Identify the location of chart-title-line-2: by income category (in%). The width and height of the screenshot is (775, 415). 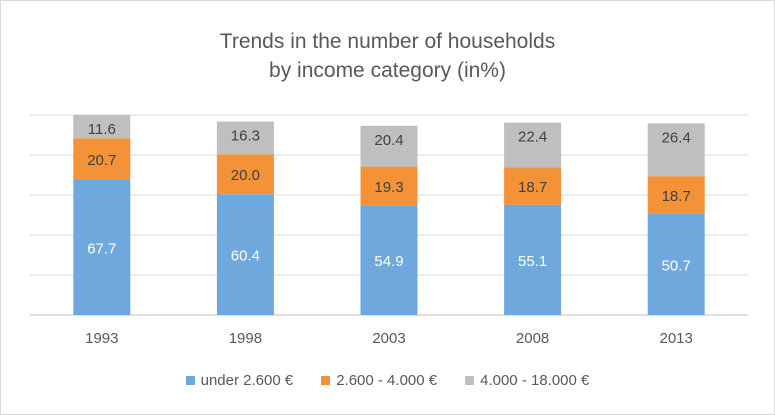
(387, 70).